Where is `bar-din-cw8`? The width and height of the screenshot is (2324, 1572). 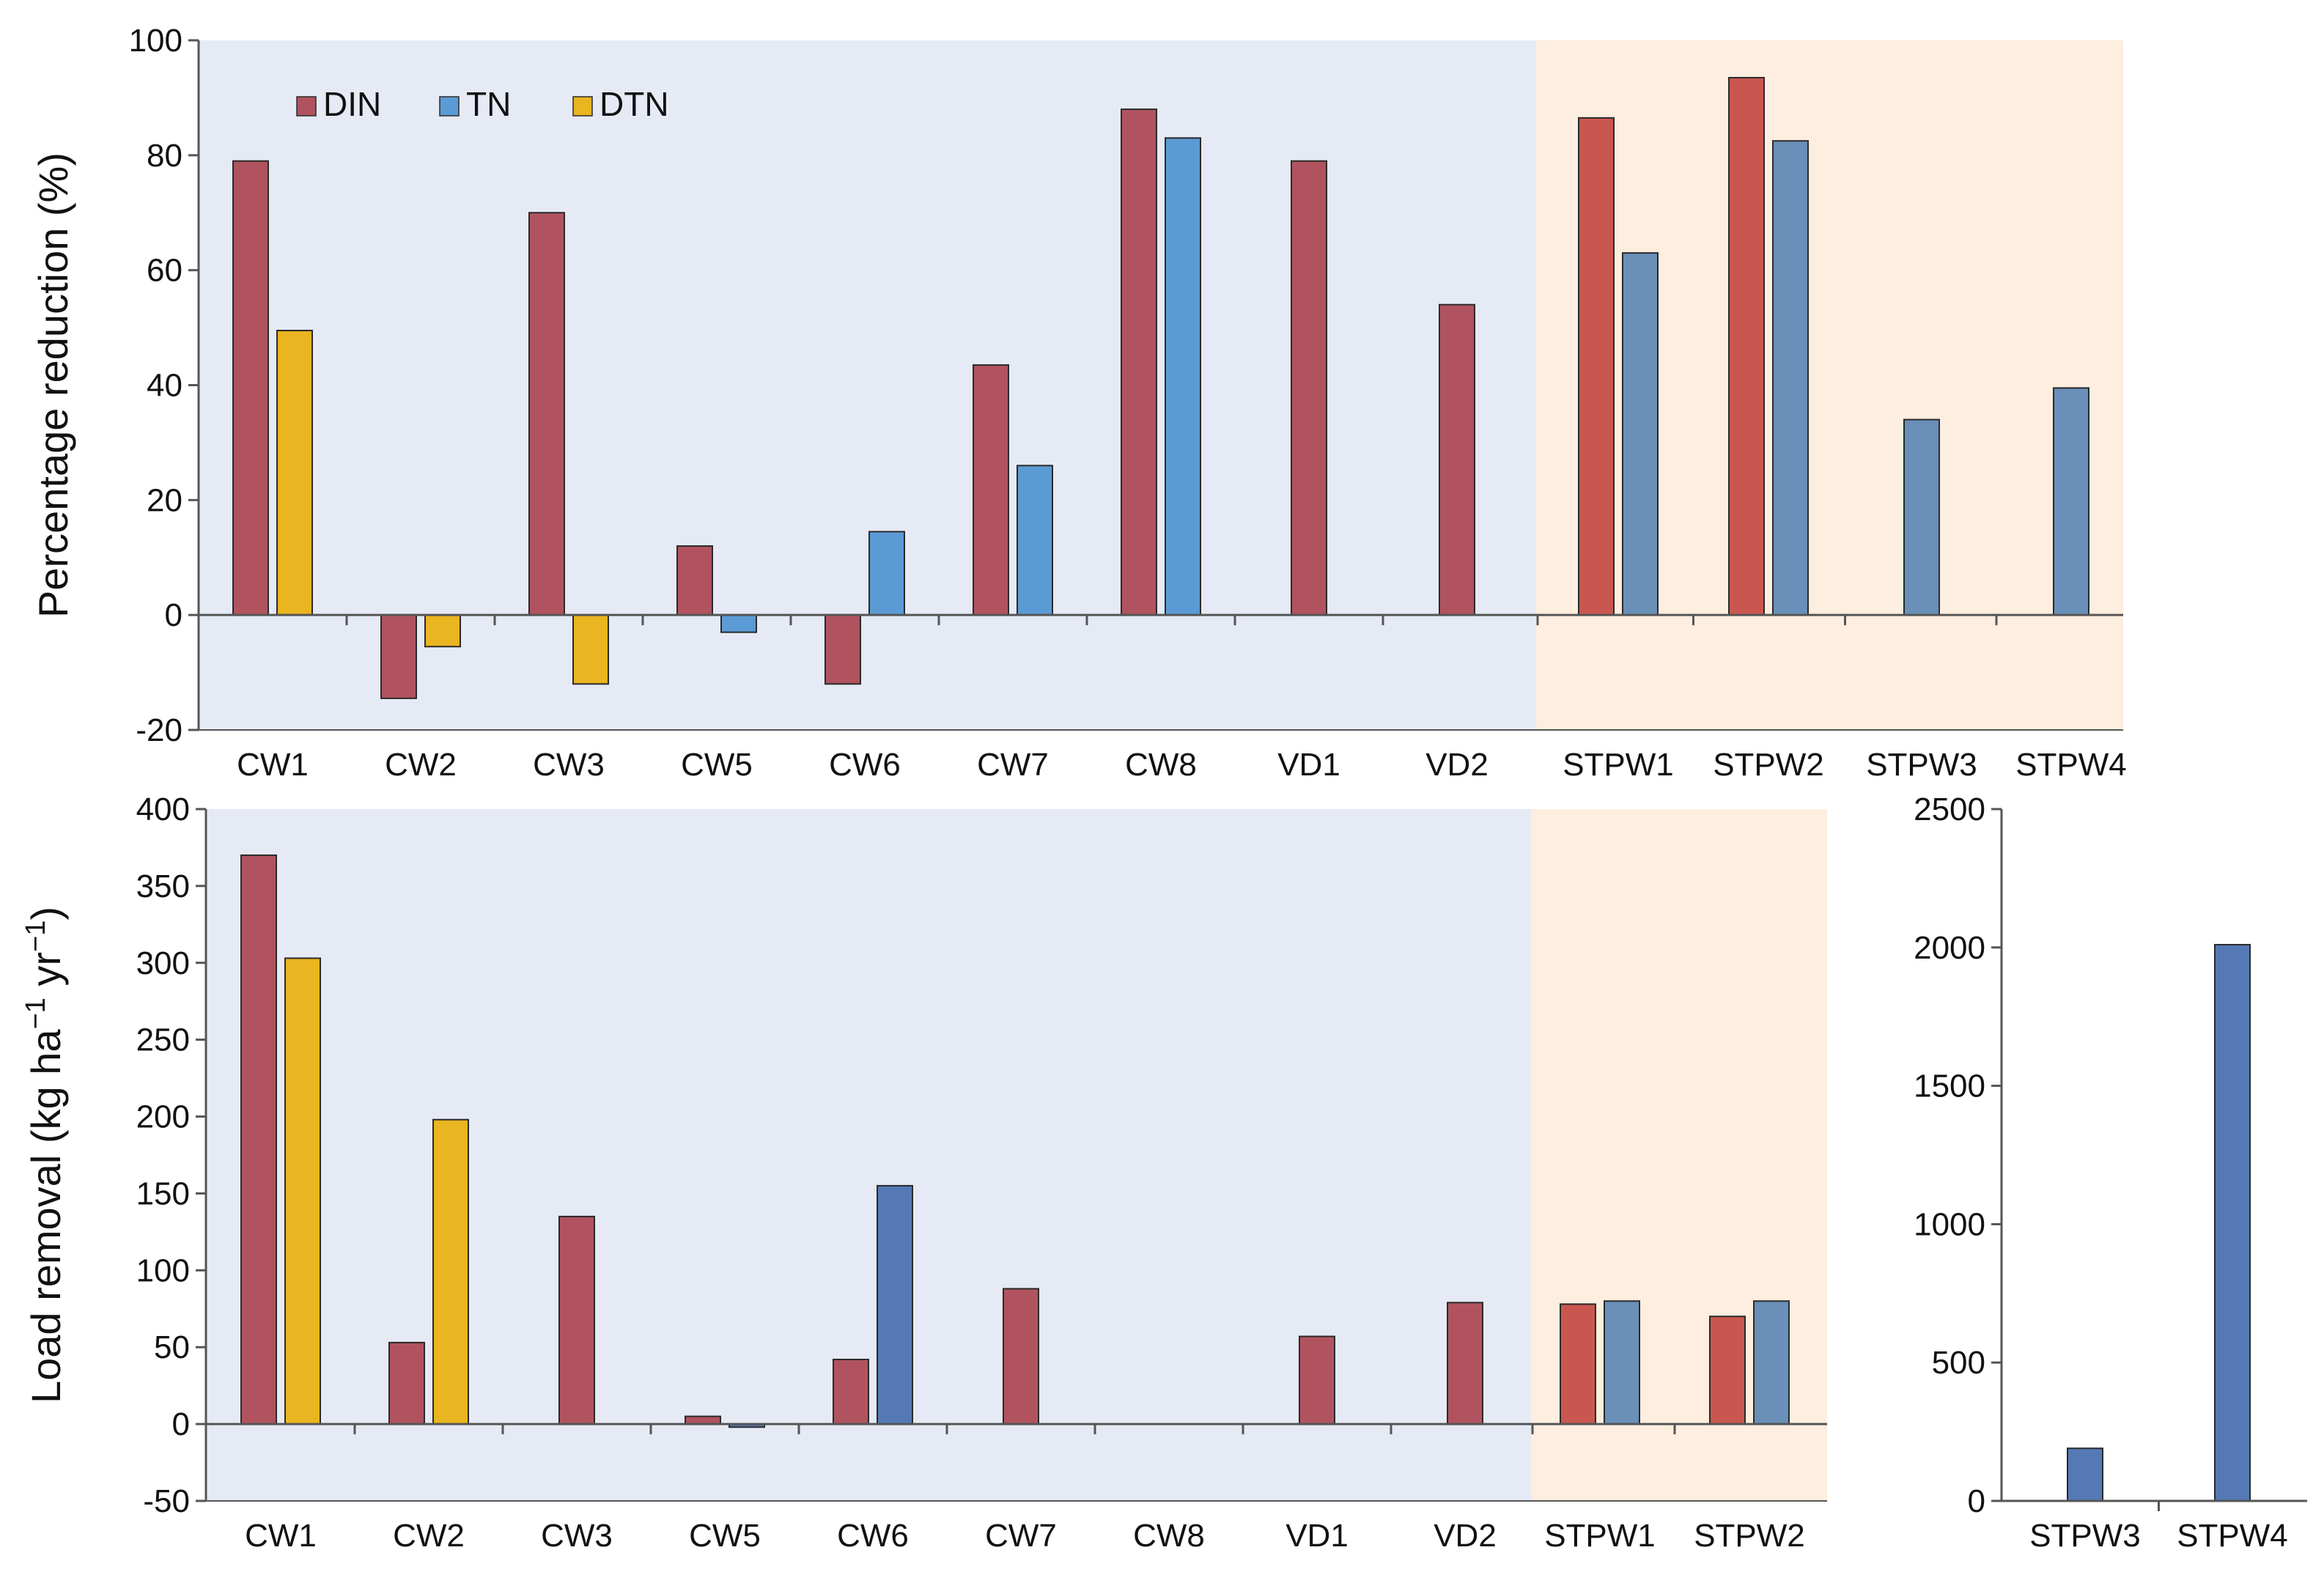 bar-din-cw8 is located at coordinates (1139, 362).